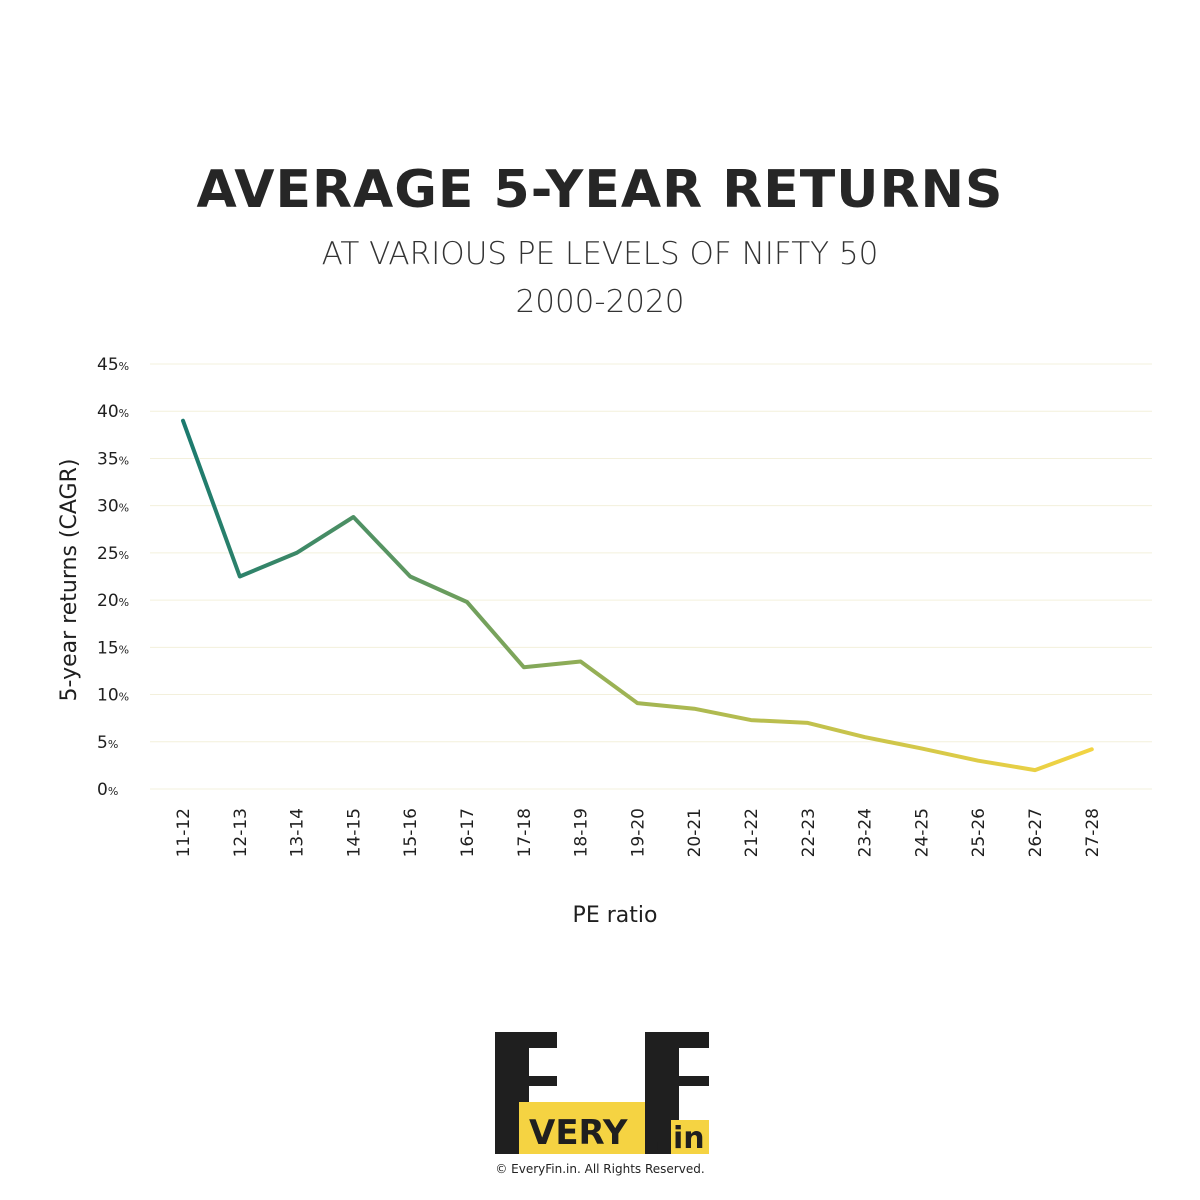  What do you see at coordinates (468, 832) in the screenshot?
I see `x-tick-label: 16-17` at bounding box center [468, 832].